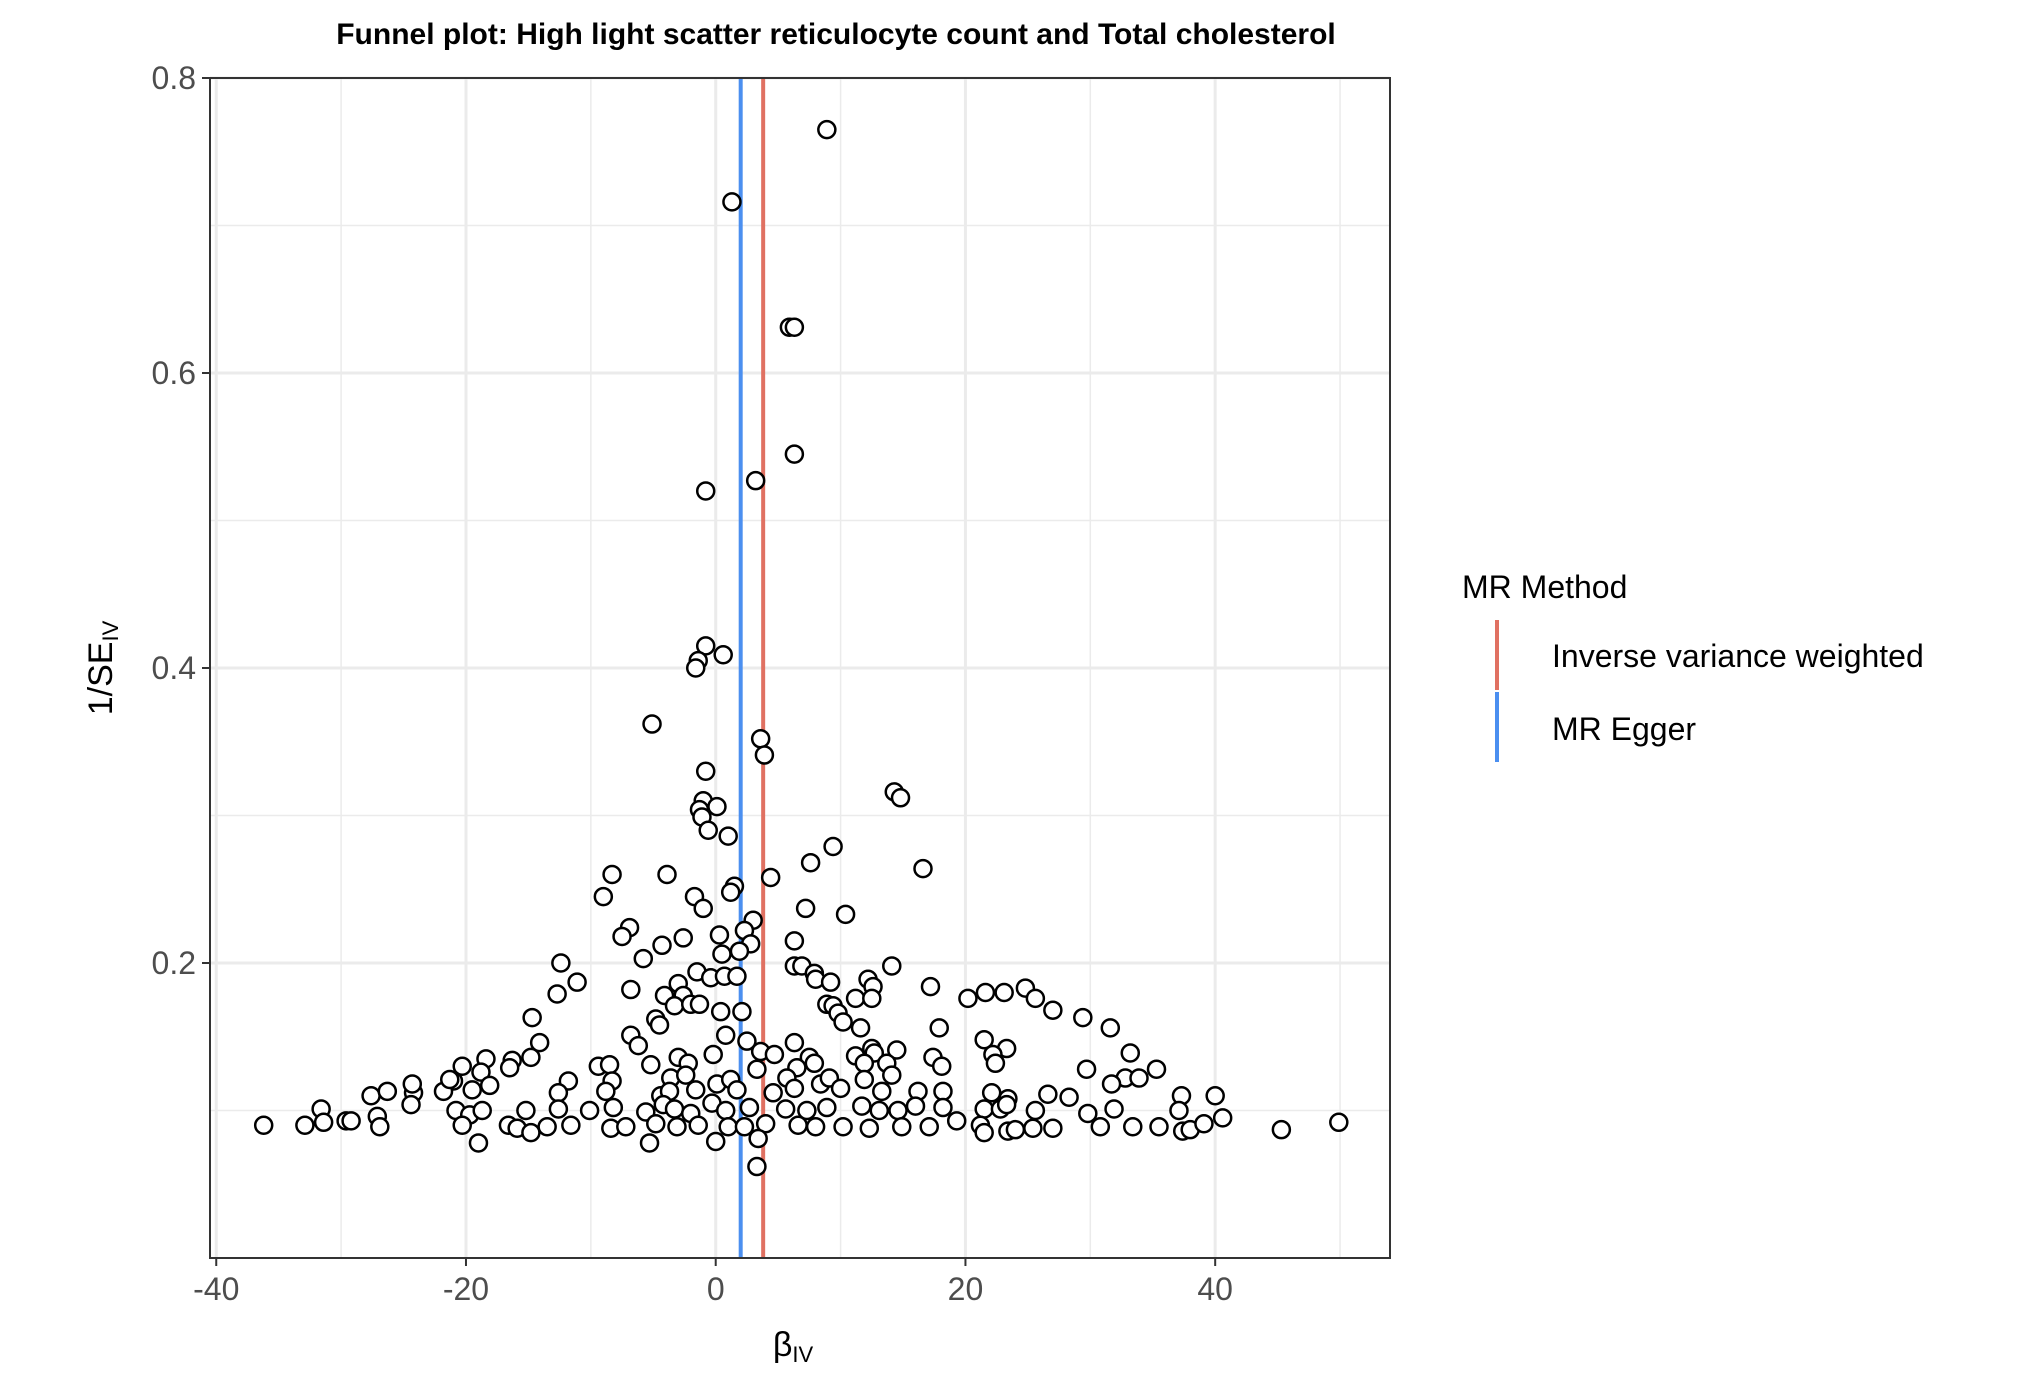  What do you see at coordinates (752, 668) in the screenshot?
I see `reference-lines` at bounding box center [752, 668].